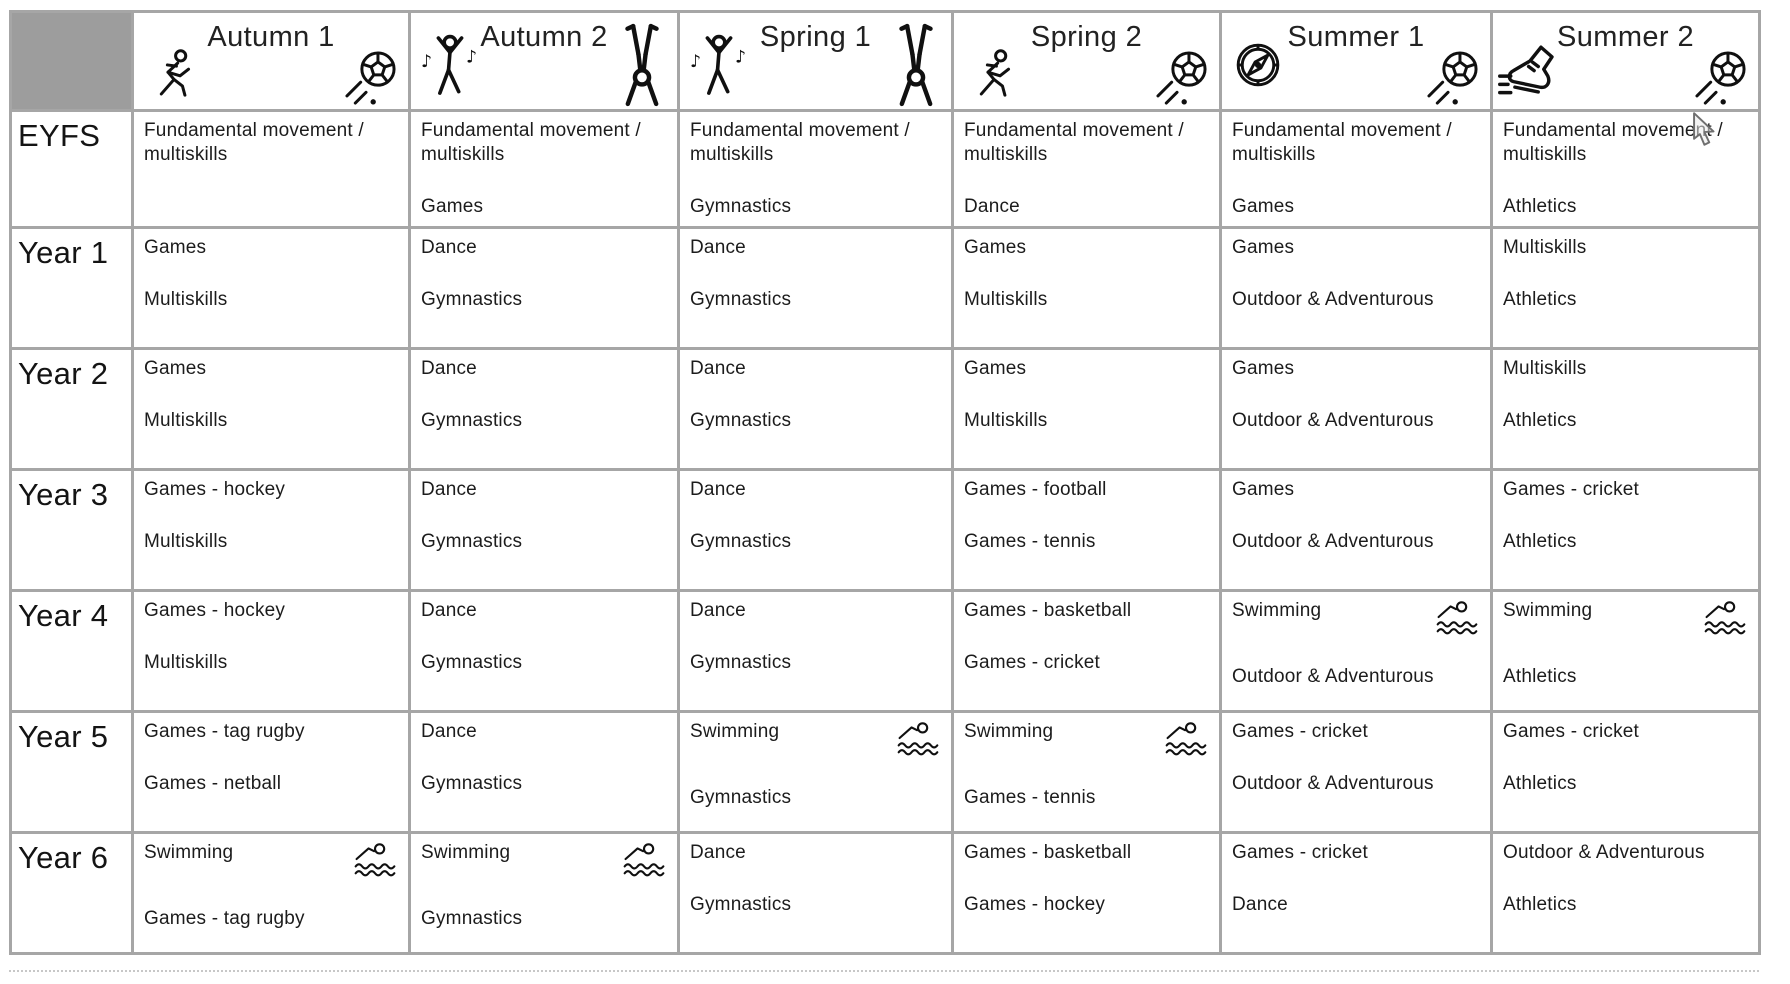  Describe the element at coordinates (1048, 610) in the screenshot. I see `activity-label: Games - basketball` at that location.